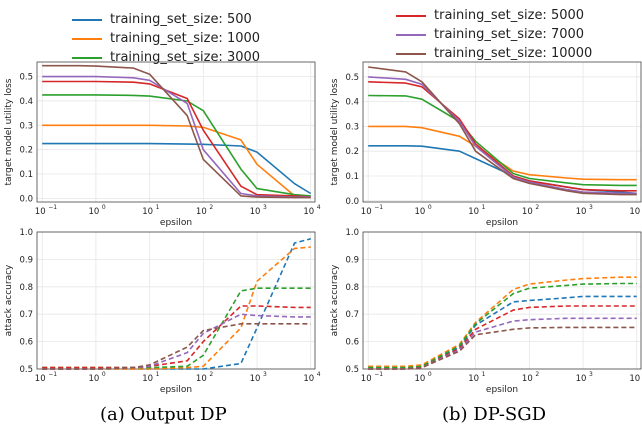 The height and width of the screenshot is (434, 642). Describe the element at coordinates (509, 34) in the screenshot. I see `legend-label: training_set_size: 7000` at that location.